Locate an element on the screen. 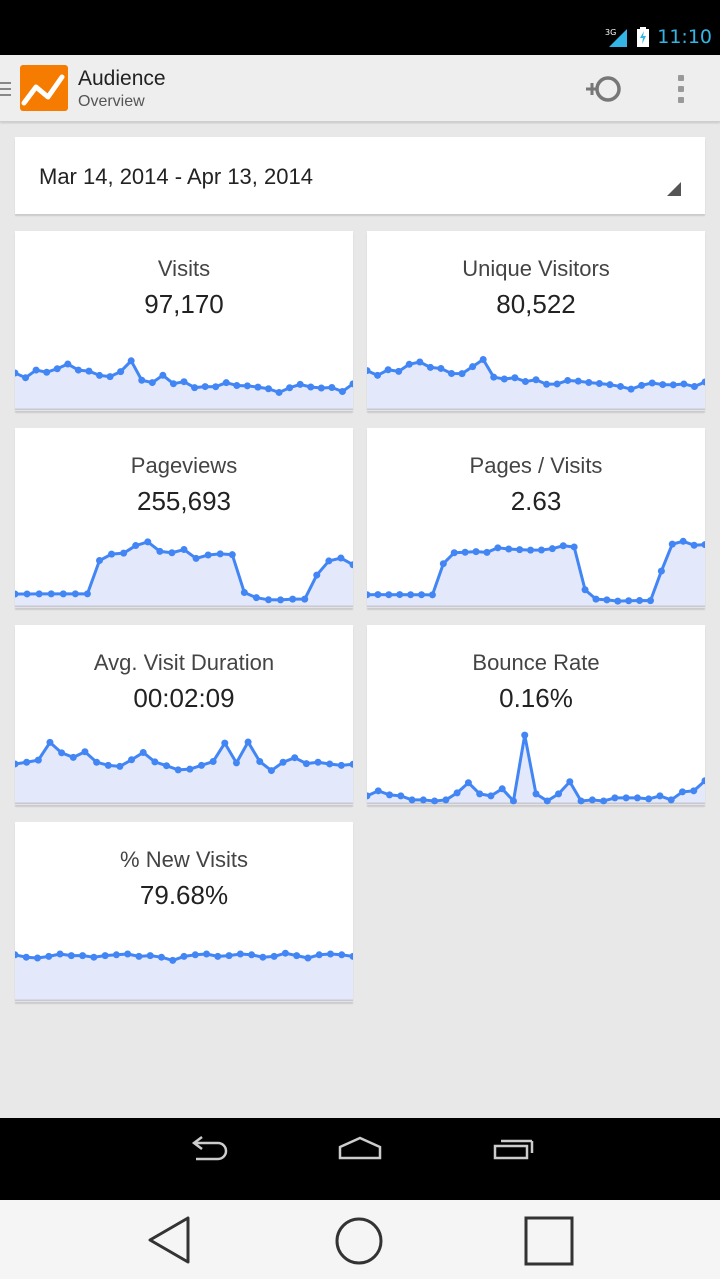 This screenshot has height=1279, width=720. network-type-label: 3G is located at coordinates (610, 32).